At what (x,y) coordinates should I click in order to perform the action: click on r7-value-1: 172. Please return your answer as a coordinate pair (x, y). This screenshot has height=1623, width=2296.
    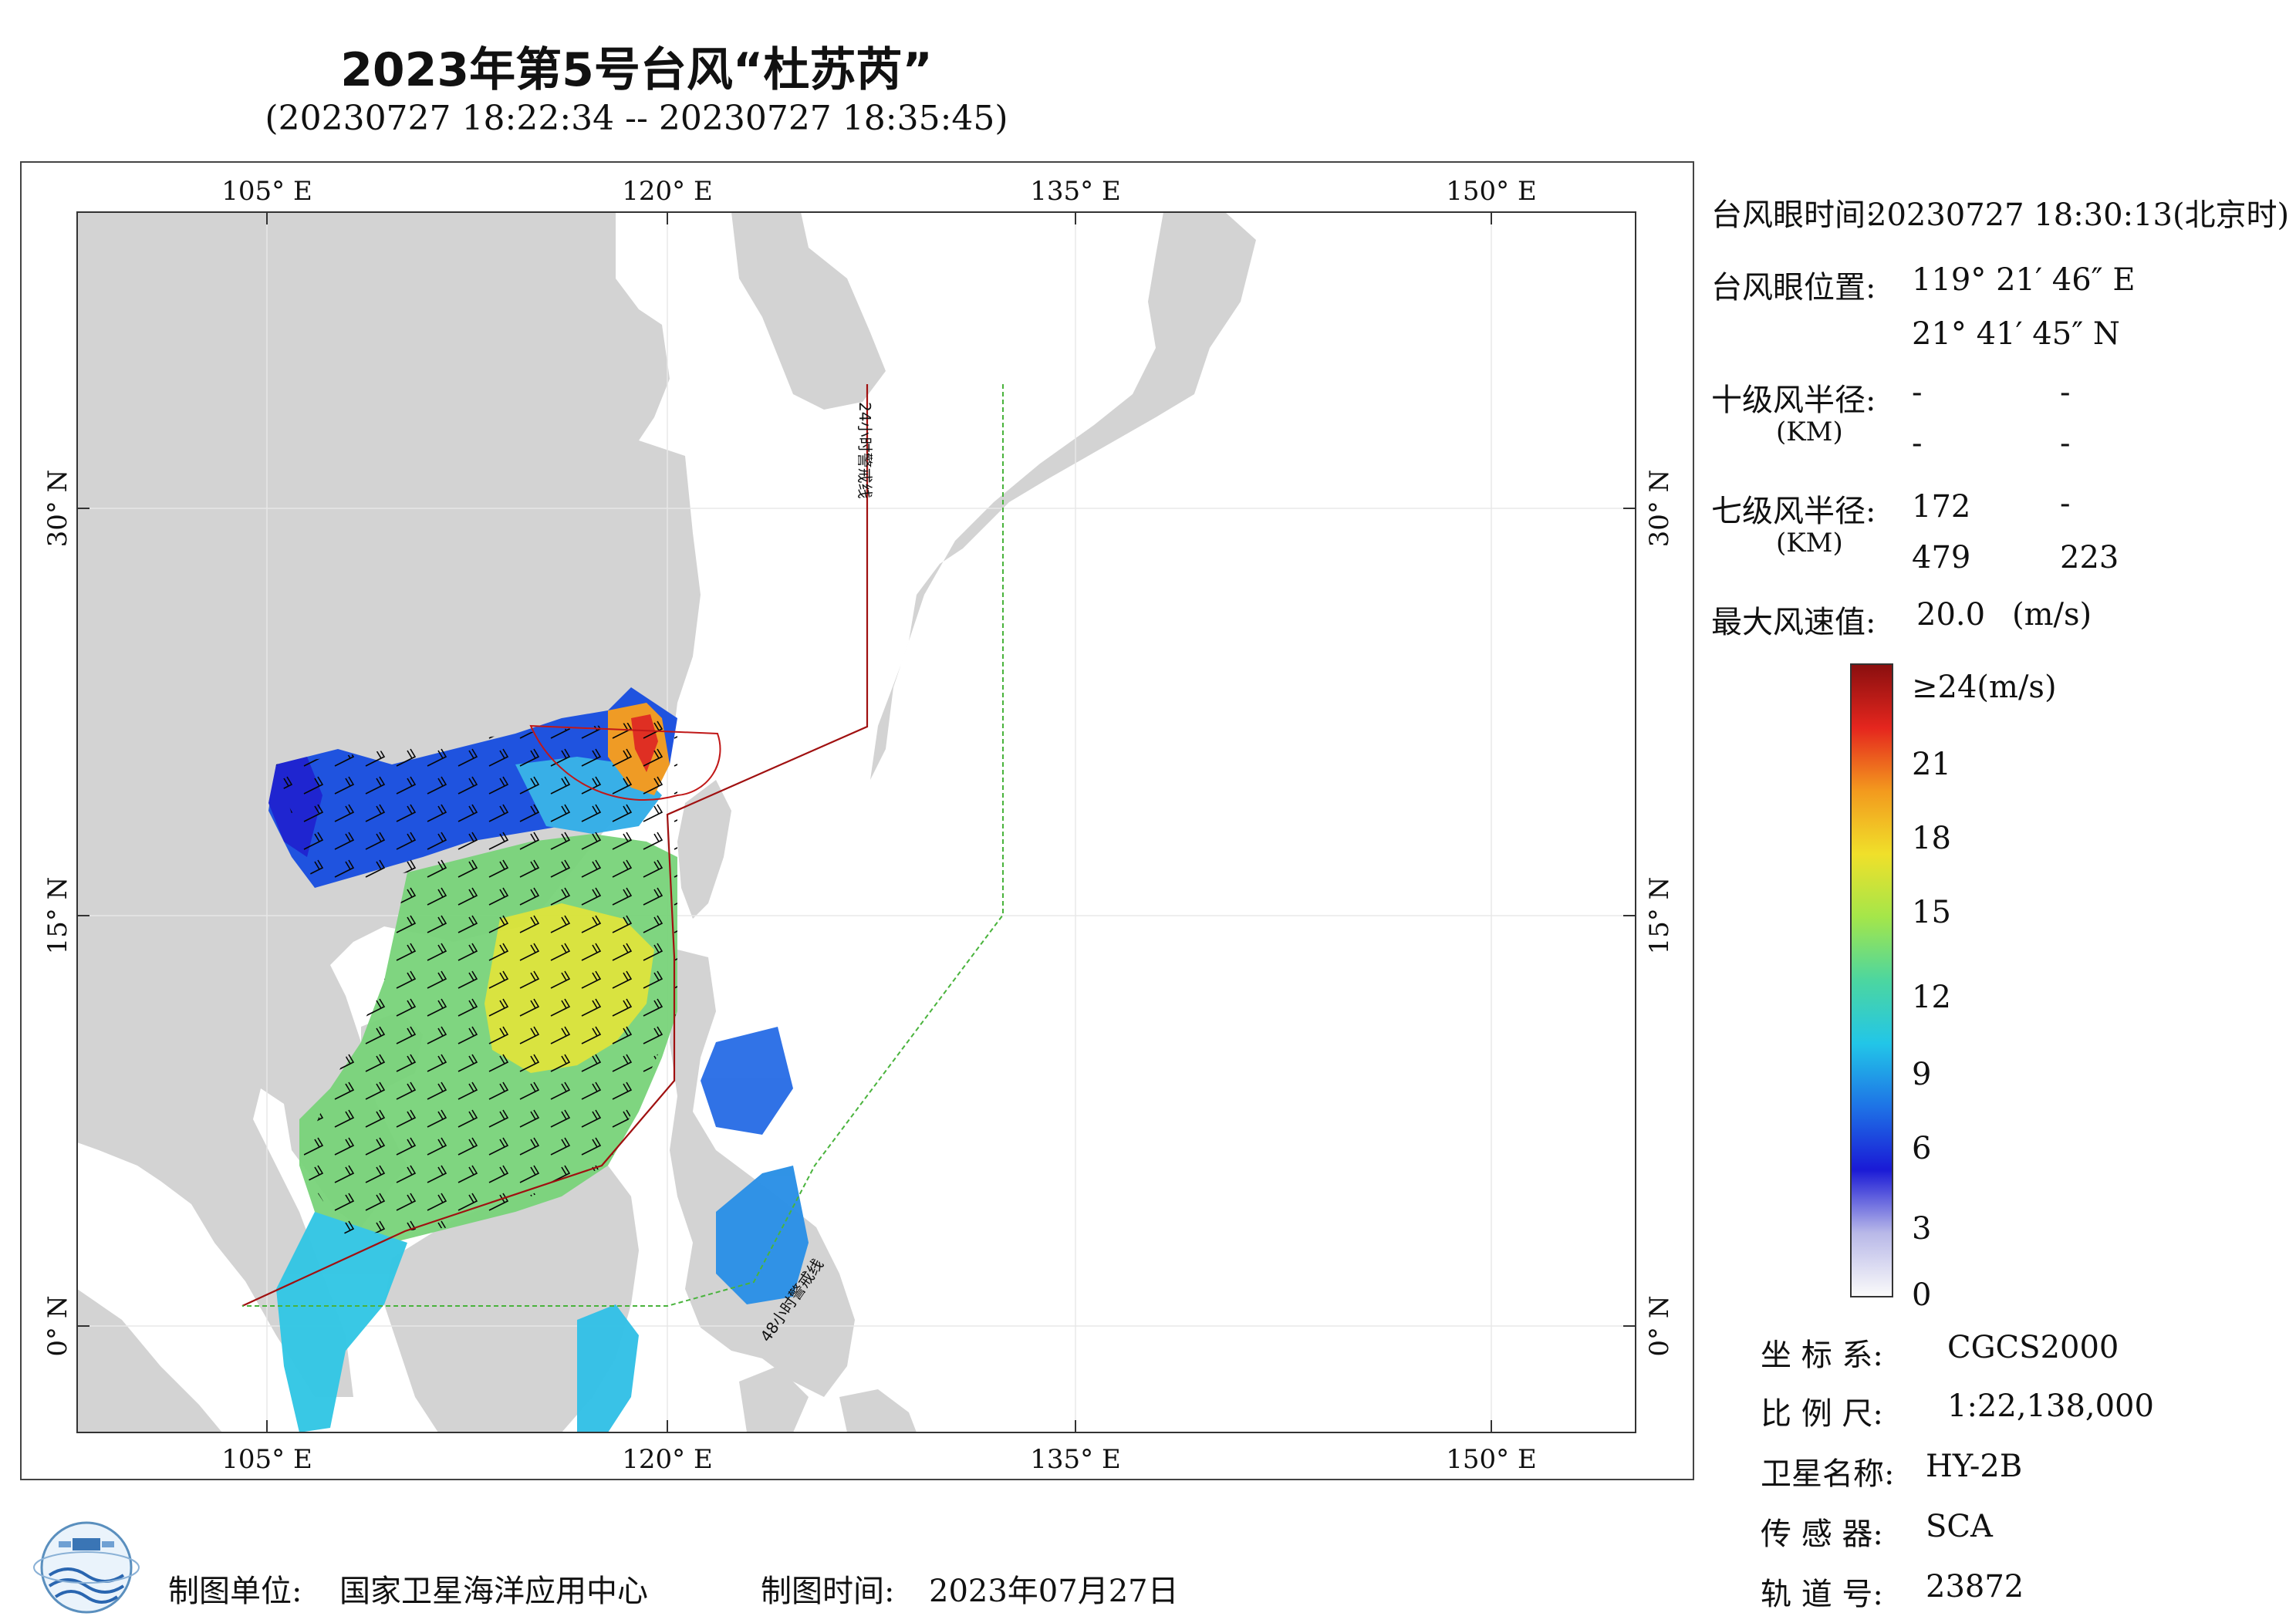
    Looking at the image, I should click on (1941, 507).